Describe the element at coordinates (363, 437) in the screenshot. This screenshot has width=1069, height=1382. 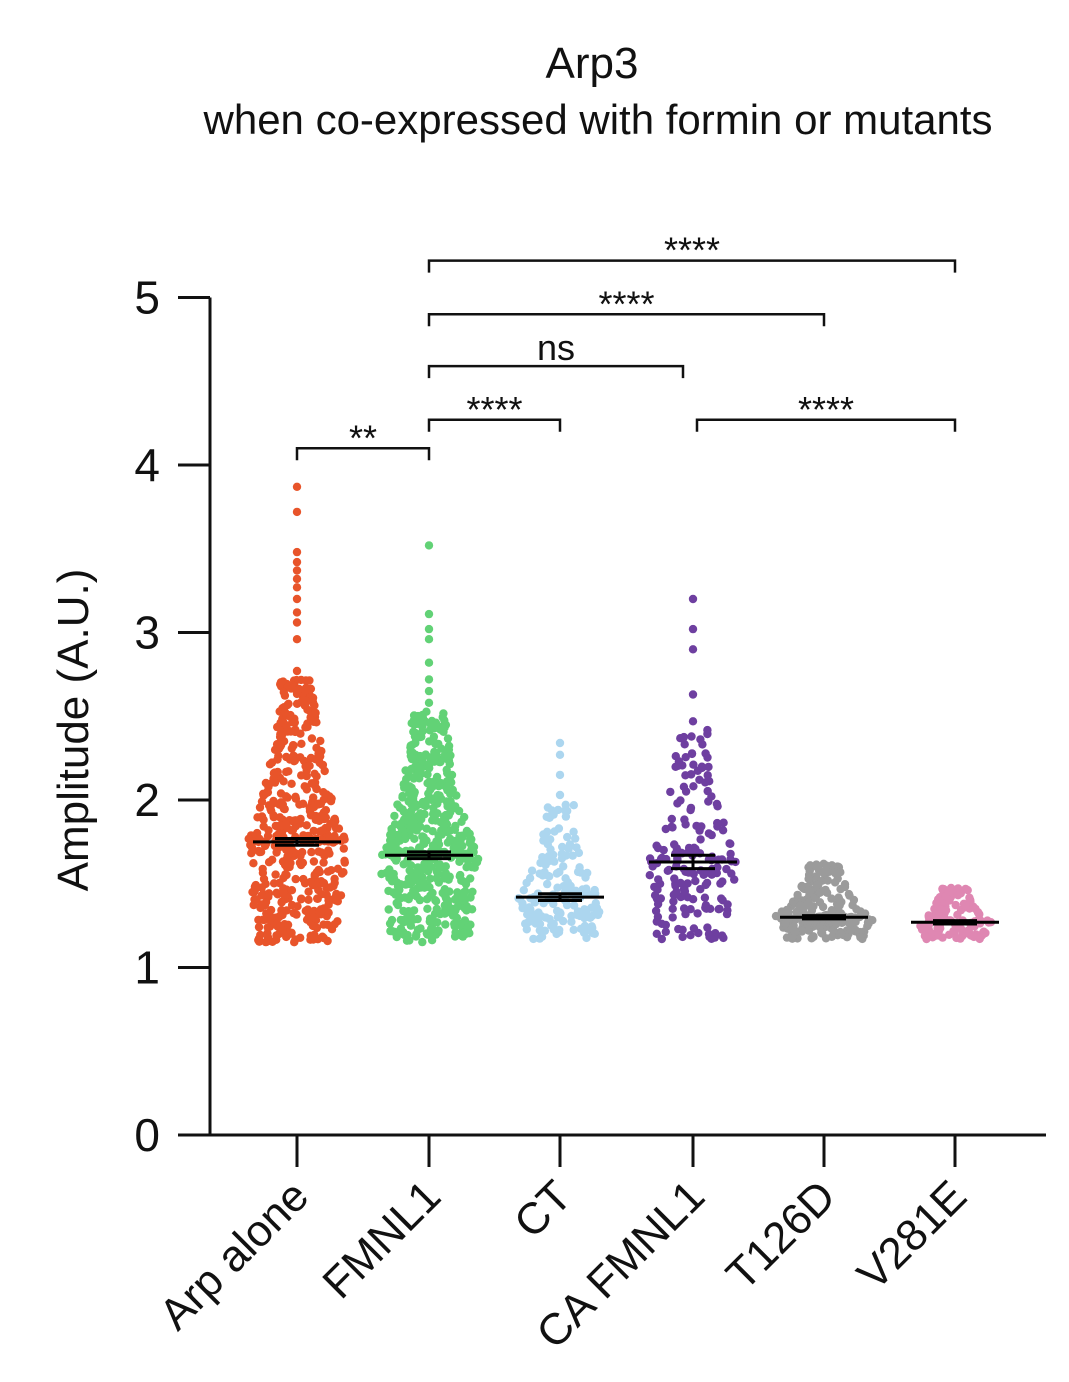
I see `significance-label: **` at that location.